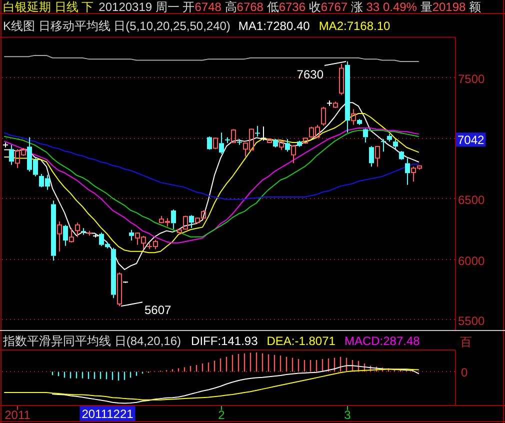 Image resolution: width=505 pixels, height=423 pixels. I want to click on annotation: 5607, so click(158, 310).